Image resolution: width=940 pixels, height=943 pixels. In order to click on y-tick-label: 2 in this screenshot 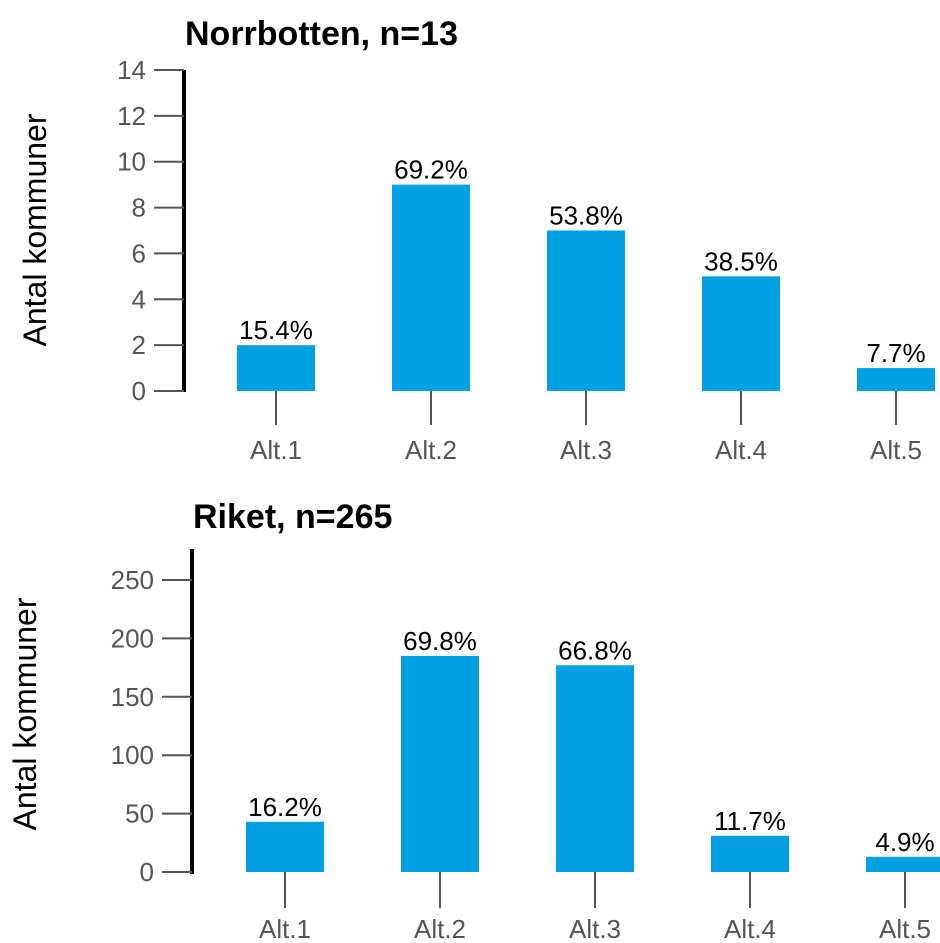, I will do `click(139, 345)`.